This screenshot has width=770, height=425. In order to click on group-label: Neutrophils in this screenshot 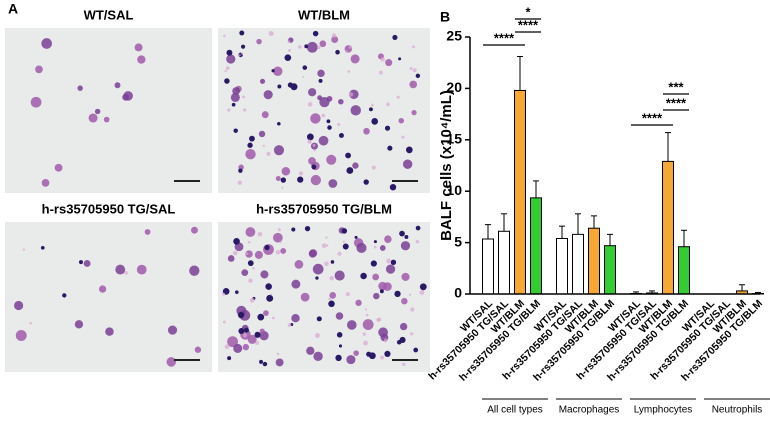, I will do `click(737, 410)`.